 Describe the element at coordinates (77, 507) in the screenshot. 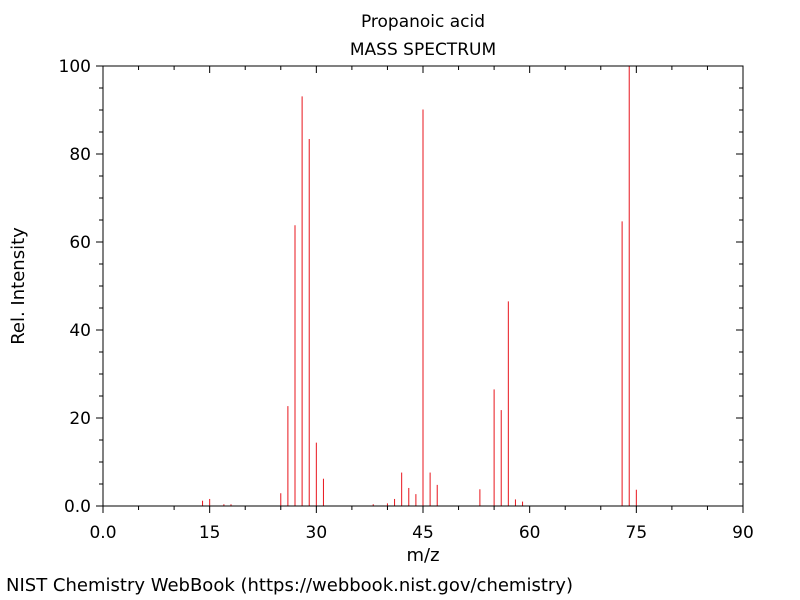

I see `y-tick-label: 0.0` at that location.